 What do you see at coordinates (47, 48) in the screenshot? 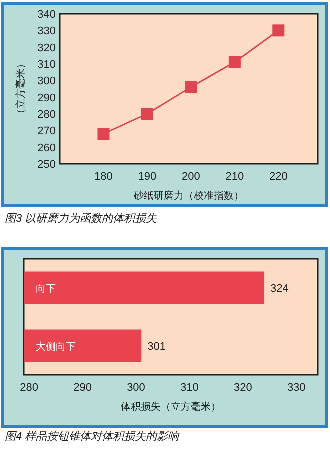
I see `y-tick-label: 320` at bounding box center [47, 48].